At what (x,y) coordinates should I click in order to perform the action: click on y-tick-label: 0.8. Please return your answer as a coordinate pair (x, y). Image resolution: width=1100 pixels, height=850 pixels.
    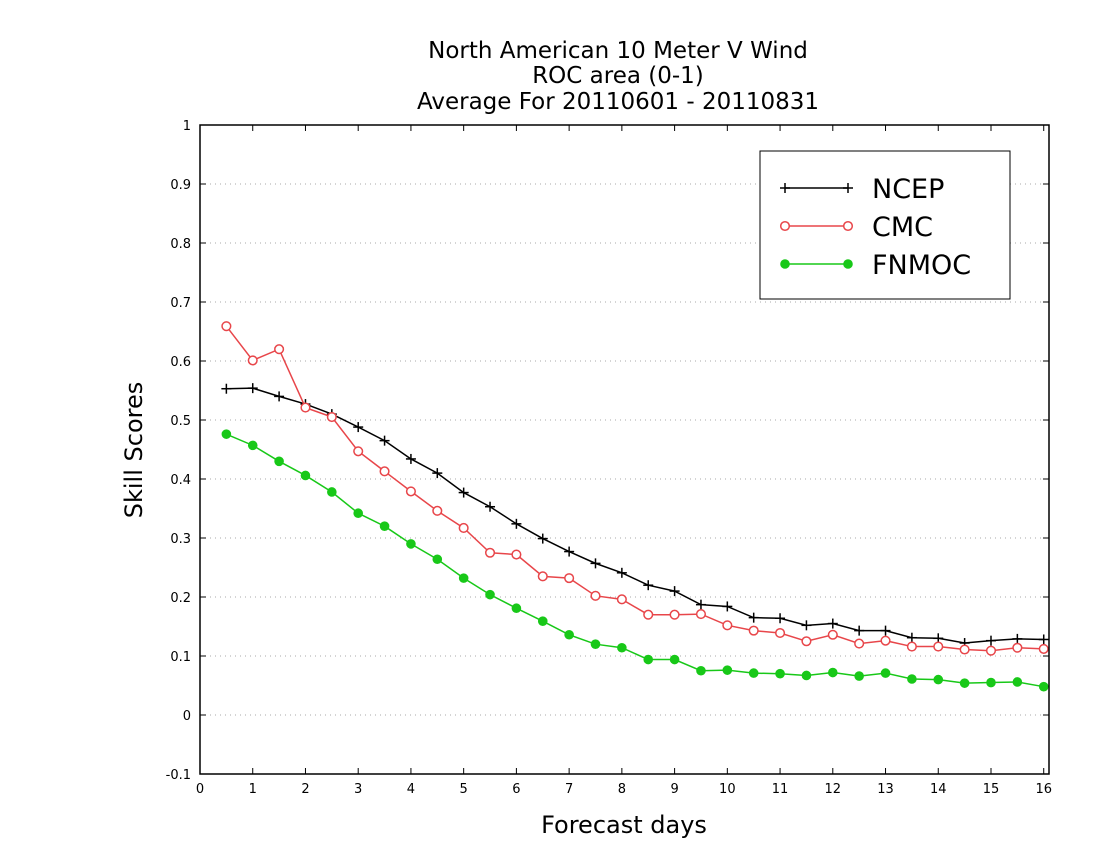
    Looking at the image, I should click on (180, 244).